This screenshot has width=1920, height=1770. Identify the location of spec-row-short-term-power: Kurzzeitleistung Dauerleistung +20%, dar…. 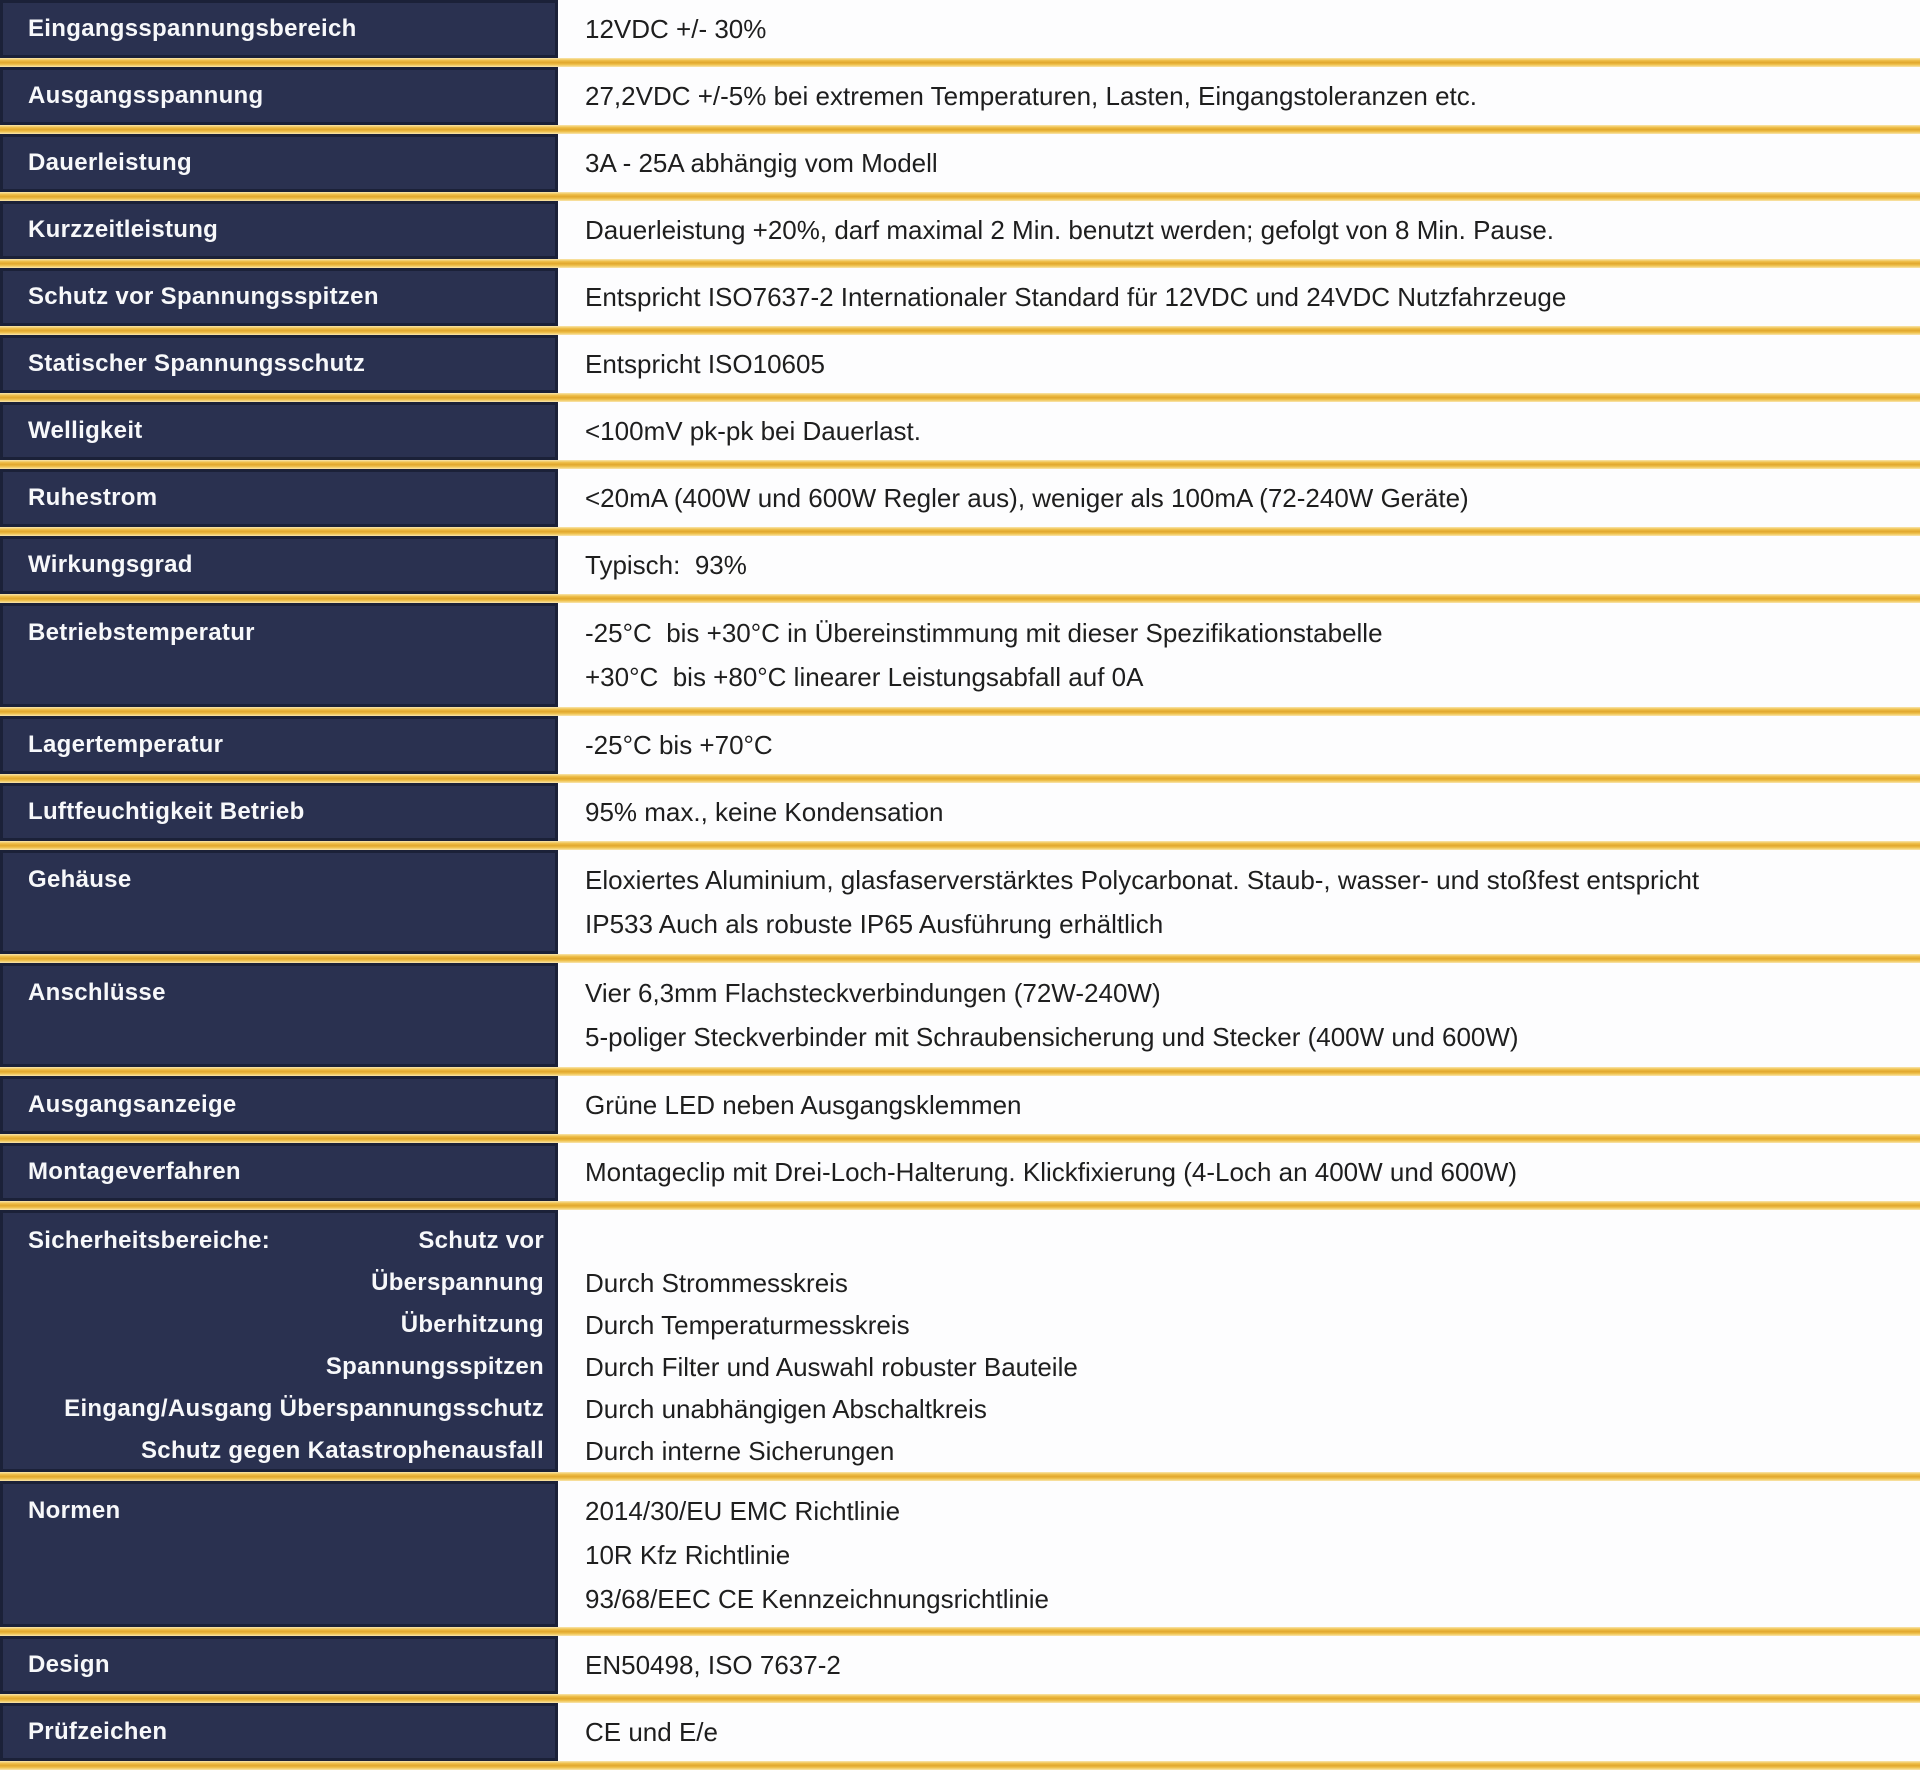
(960, 230).